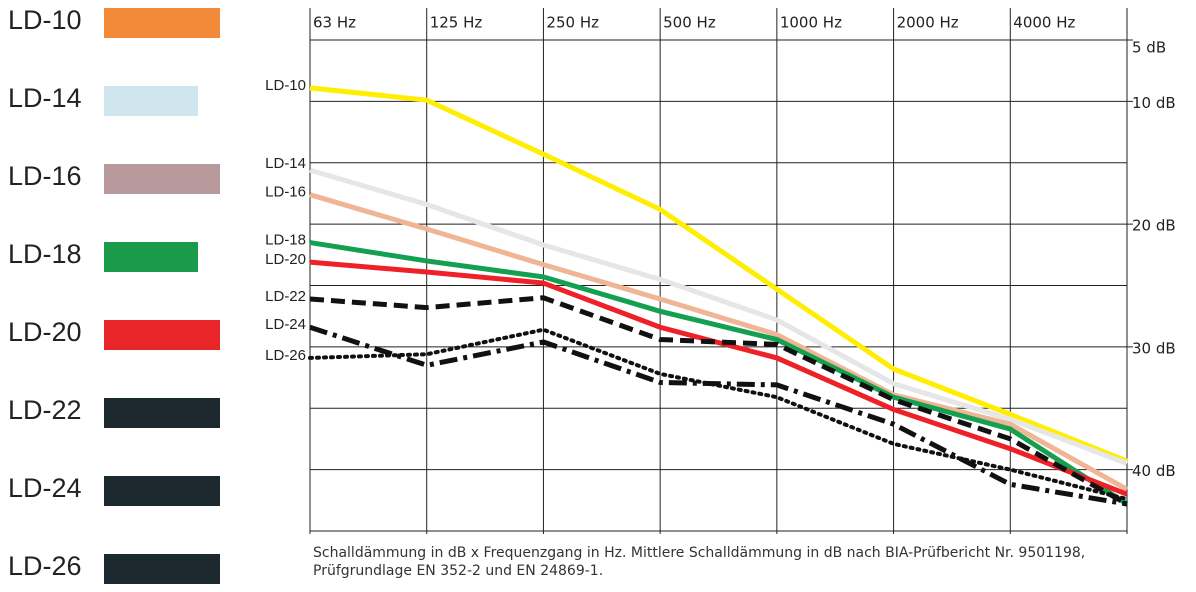 Image resolution: width=1196 pixels, height=592 pixels. Describe the element at coordinates (1044, 23) in the screenshot. I see `x-tick-label: 4000 Hz` at that location.